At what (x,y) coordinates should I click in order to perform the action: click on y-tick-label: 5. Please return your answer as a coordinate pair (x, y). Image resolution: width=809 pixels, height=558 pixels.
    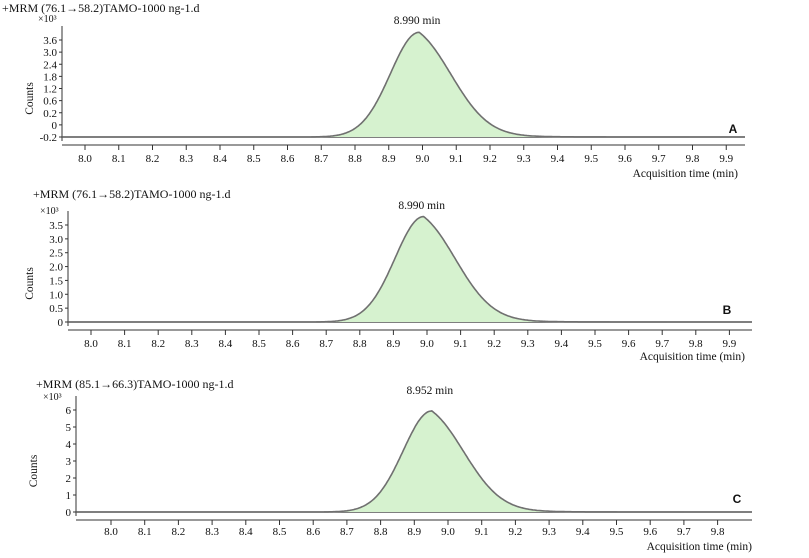
    Looking at the image, I should click on (69, 428).